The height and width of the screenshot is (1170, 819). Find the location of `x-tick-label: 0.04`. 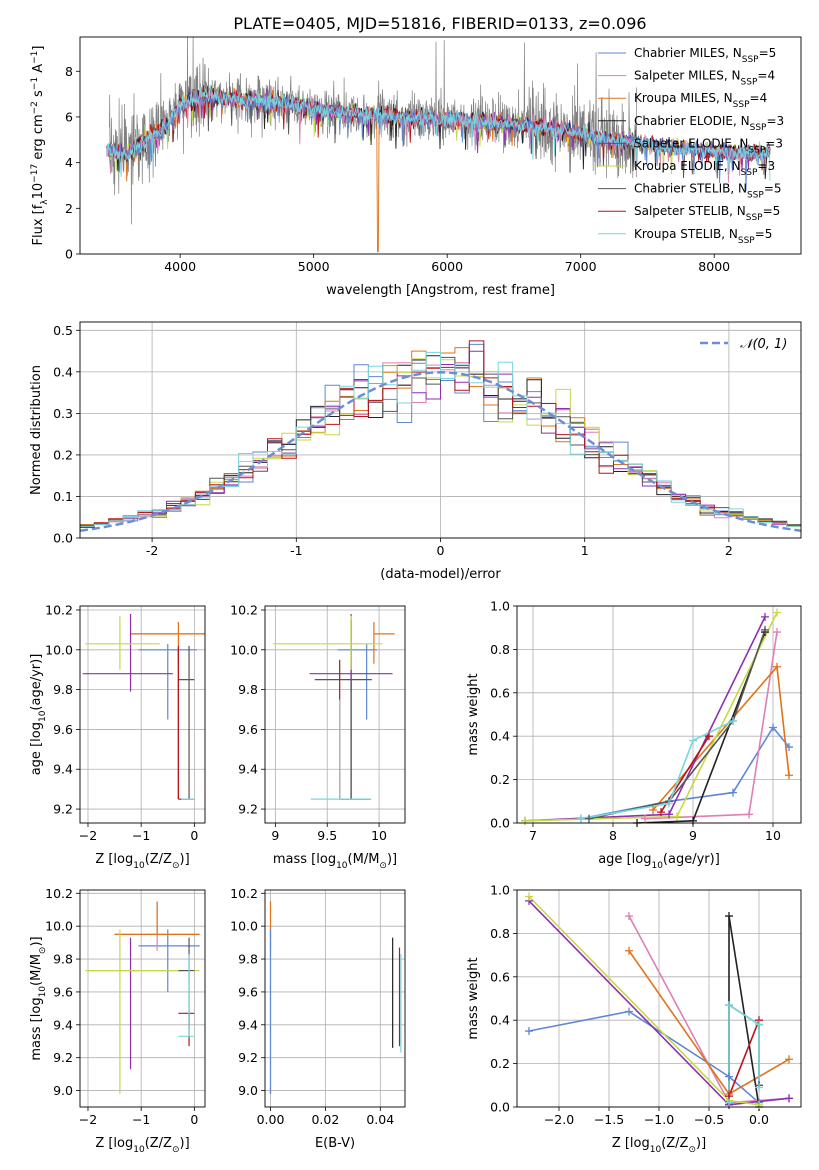

x-tick-label: 0.04 is located at coordinates (380, 1119).